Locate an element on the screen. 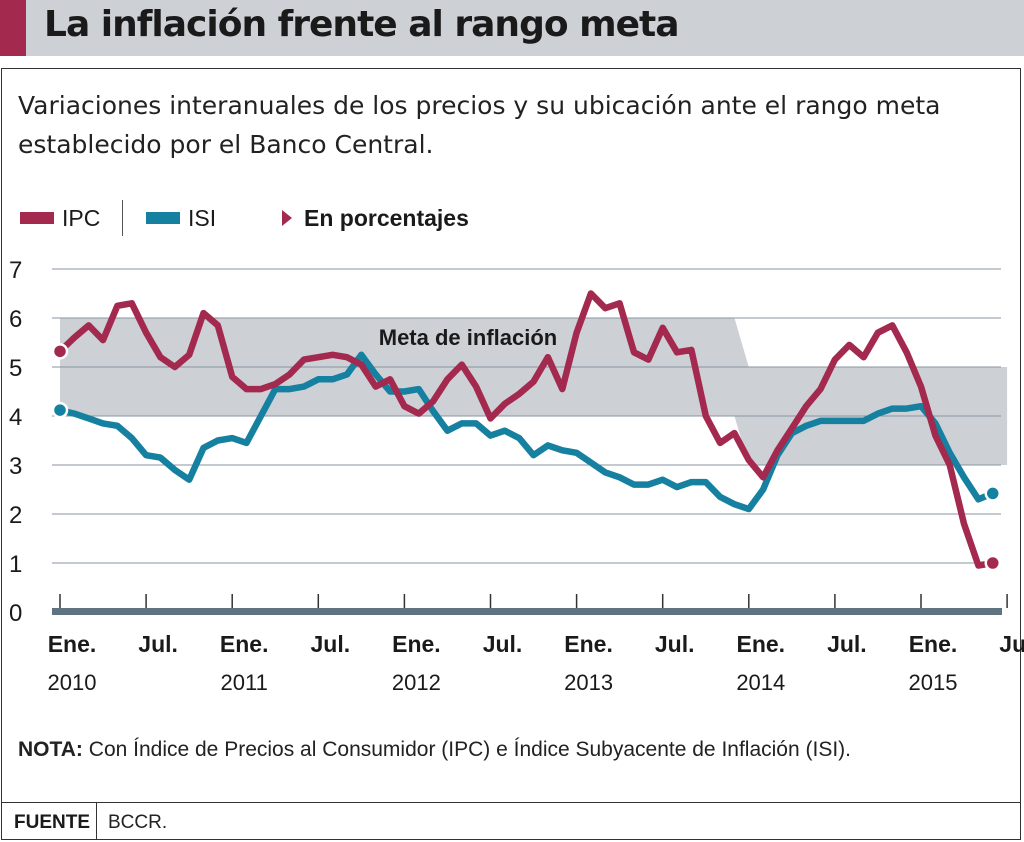  isi-swatch is located at coordinates (163, 218).